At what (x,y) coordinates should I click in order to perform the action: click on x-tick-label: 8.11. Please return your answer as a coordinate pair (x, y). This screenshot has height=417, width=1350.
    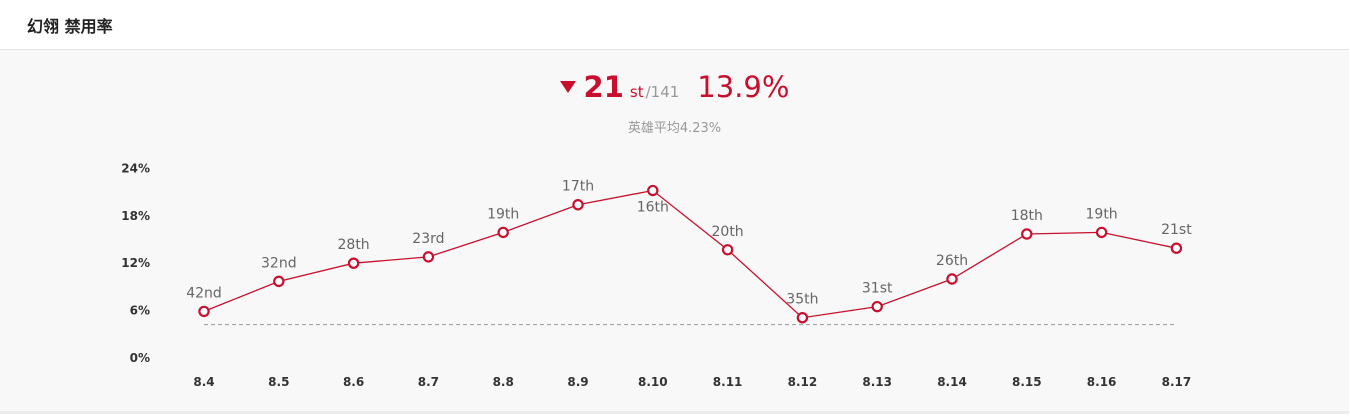
    Looking at the image, I should click on (728, 382).